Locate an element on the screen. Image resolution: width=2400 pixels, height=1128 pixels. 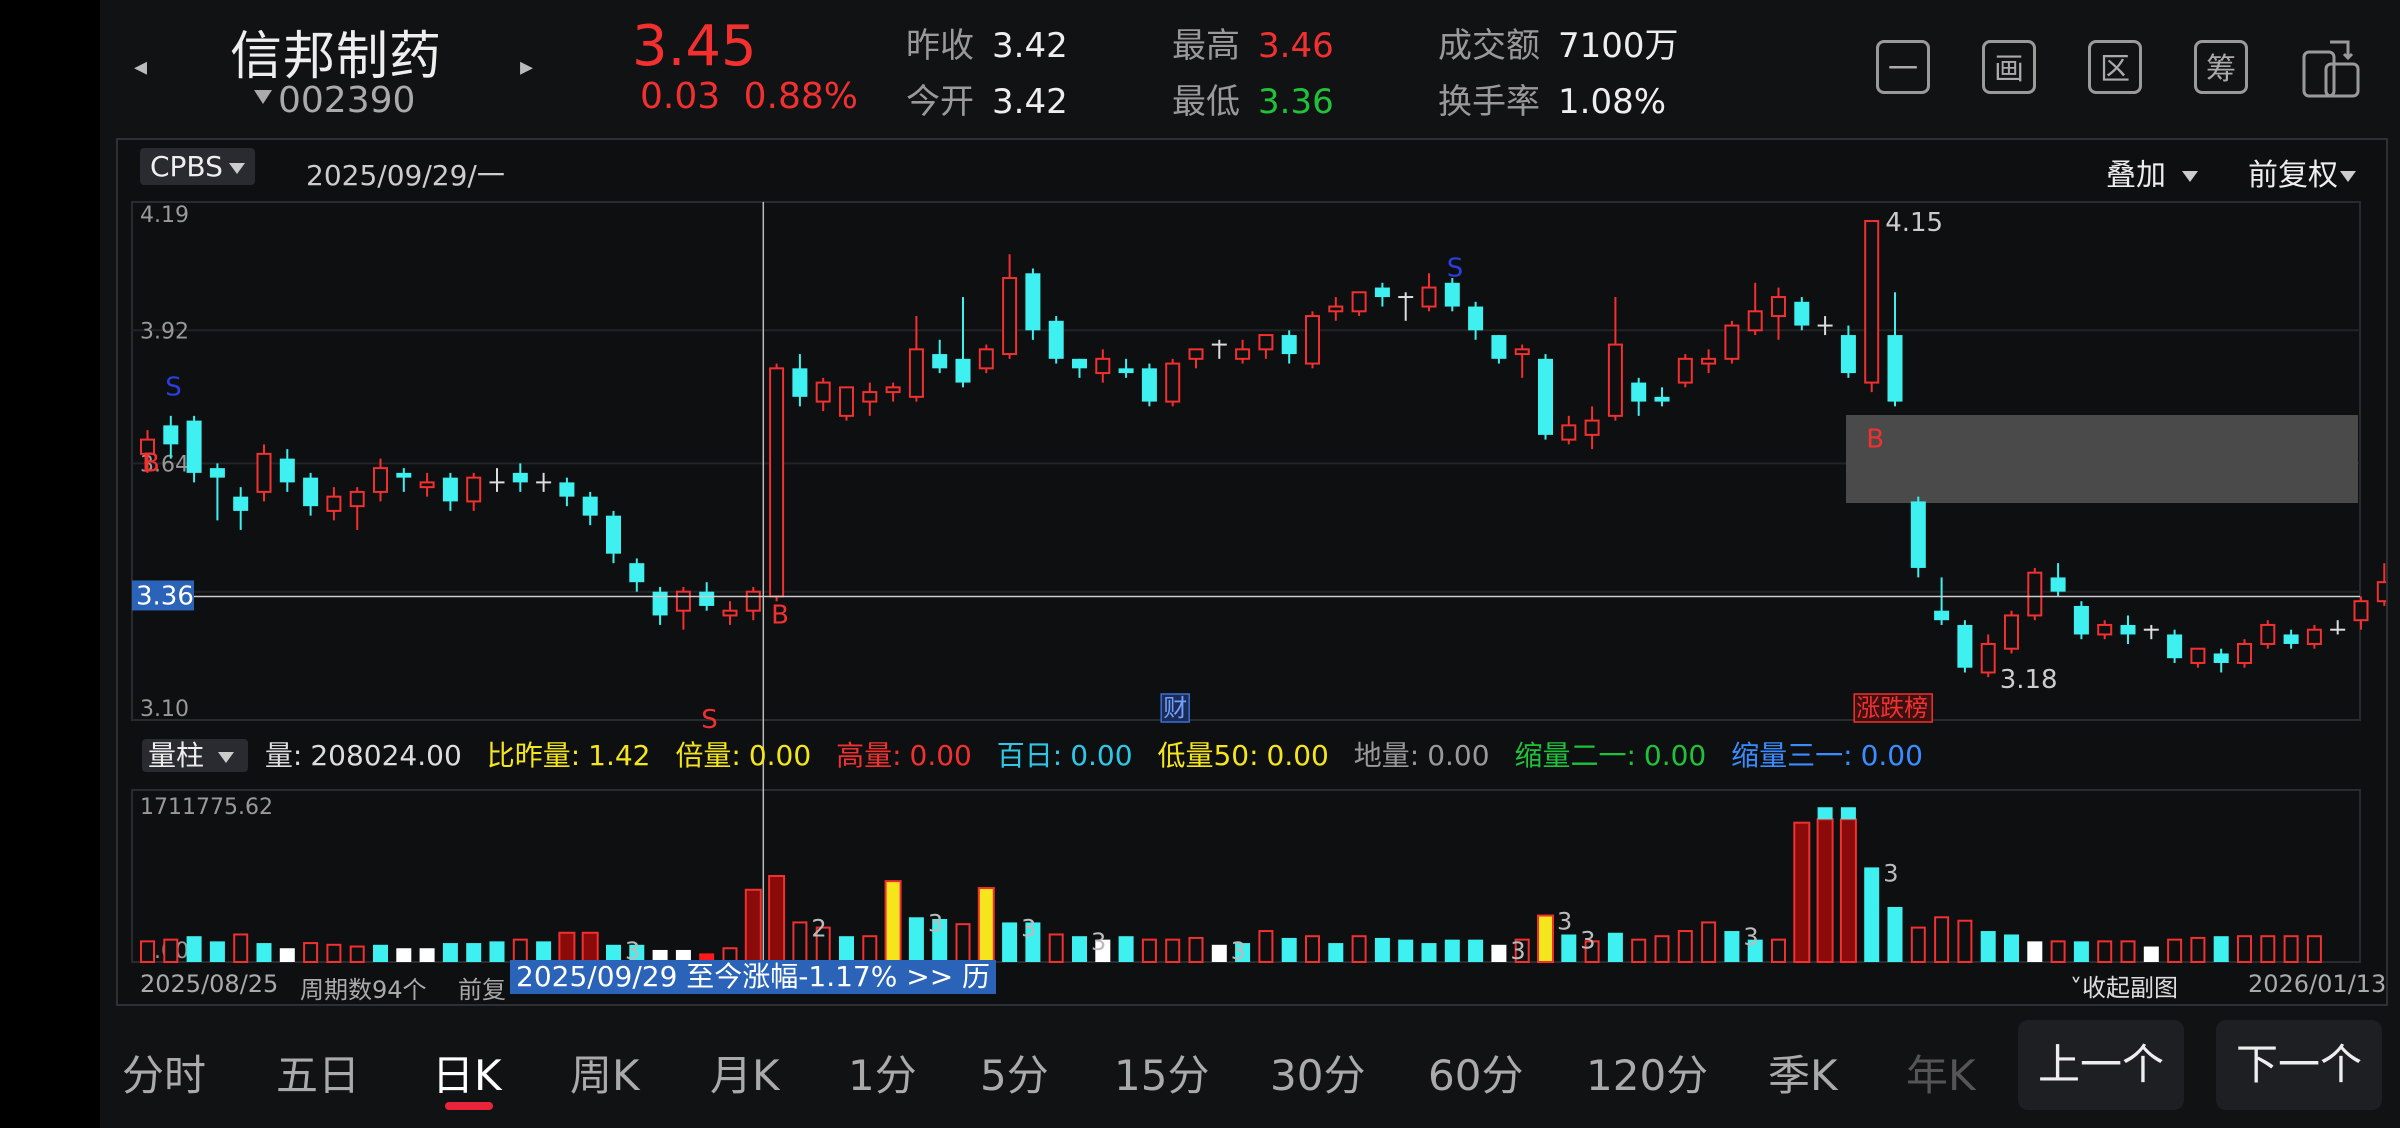
stock-name: 信邦制药 is located at coordinates (336, 57).